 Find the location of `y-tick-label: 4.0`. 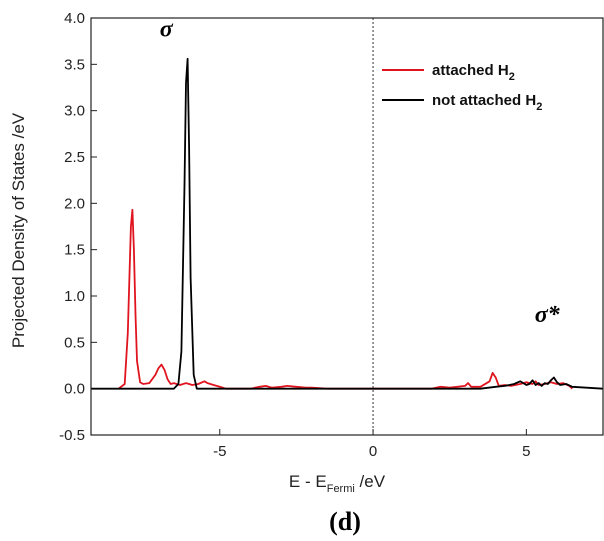

y-tick-label: 4.0 is located at coordinates (74, 18).